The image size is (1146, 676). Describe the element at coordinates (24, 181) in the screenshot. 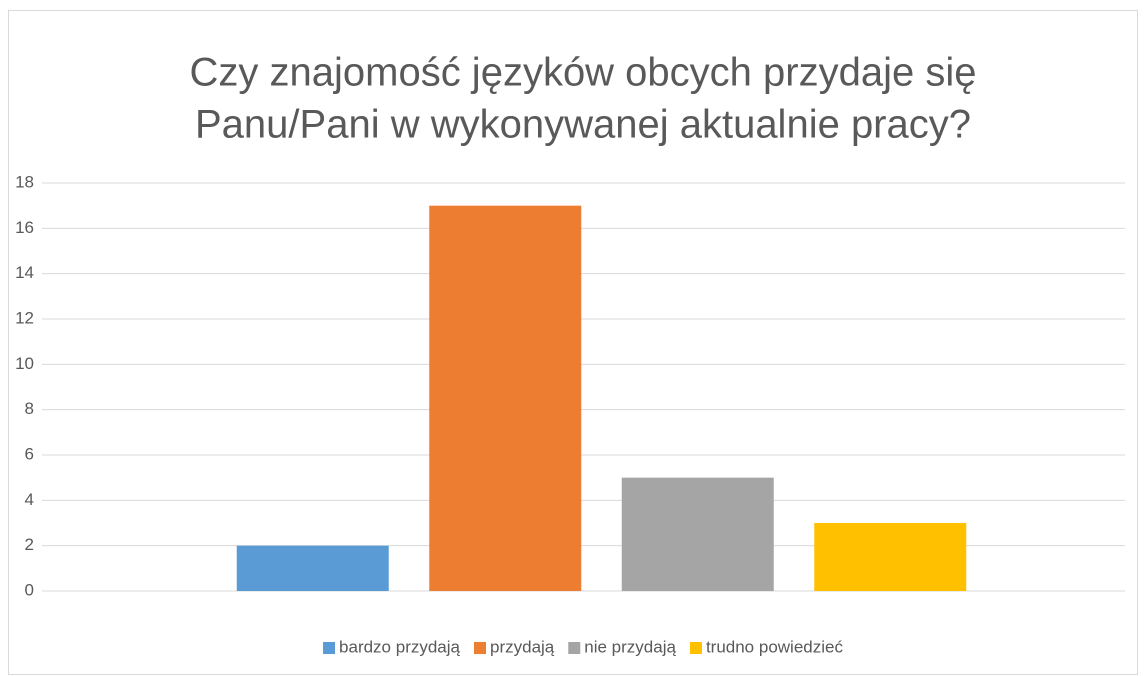

I see `y-tick-label: 18` at that location.